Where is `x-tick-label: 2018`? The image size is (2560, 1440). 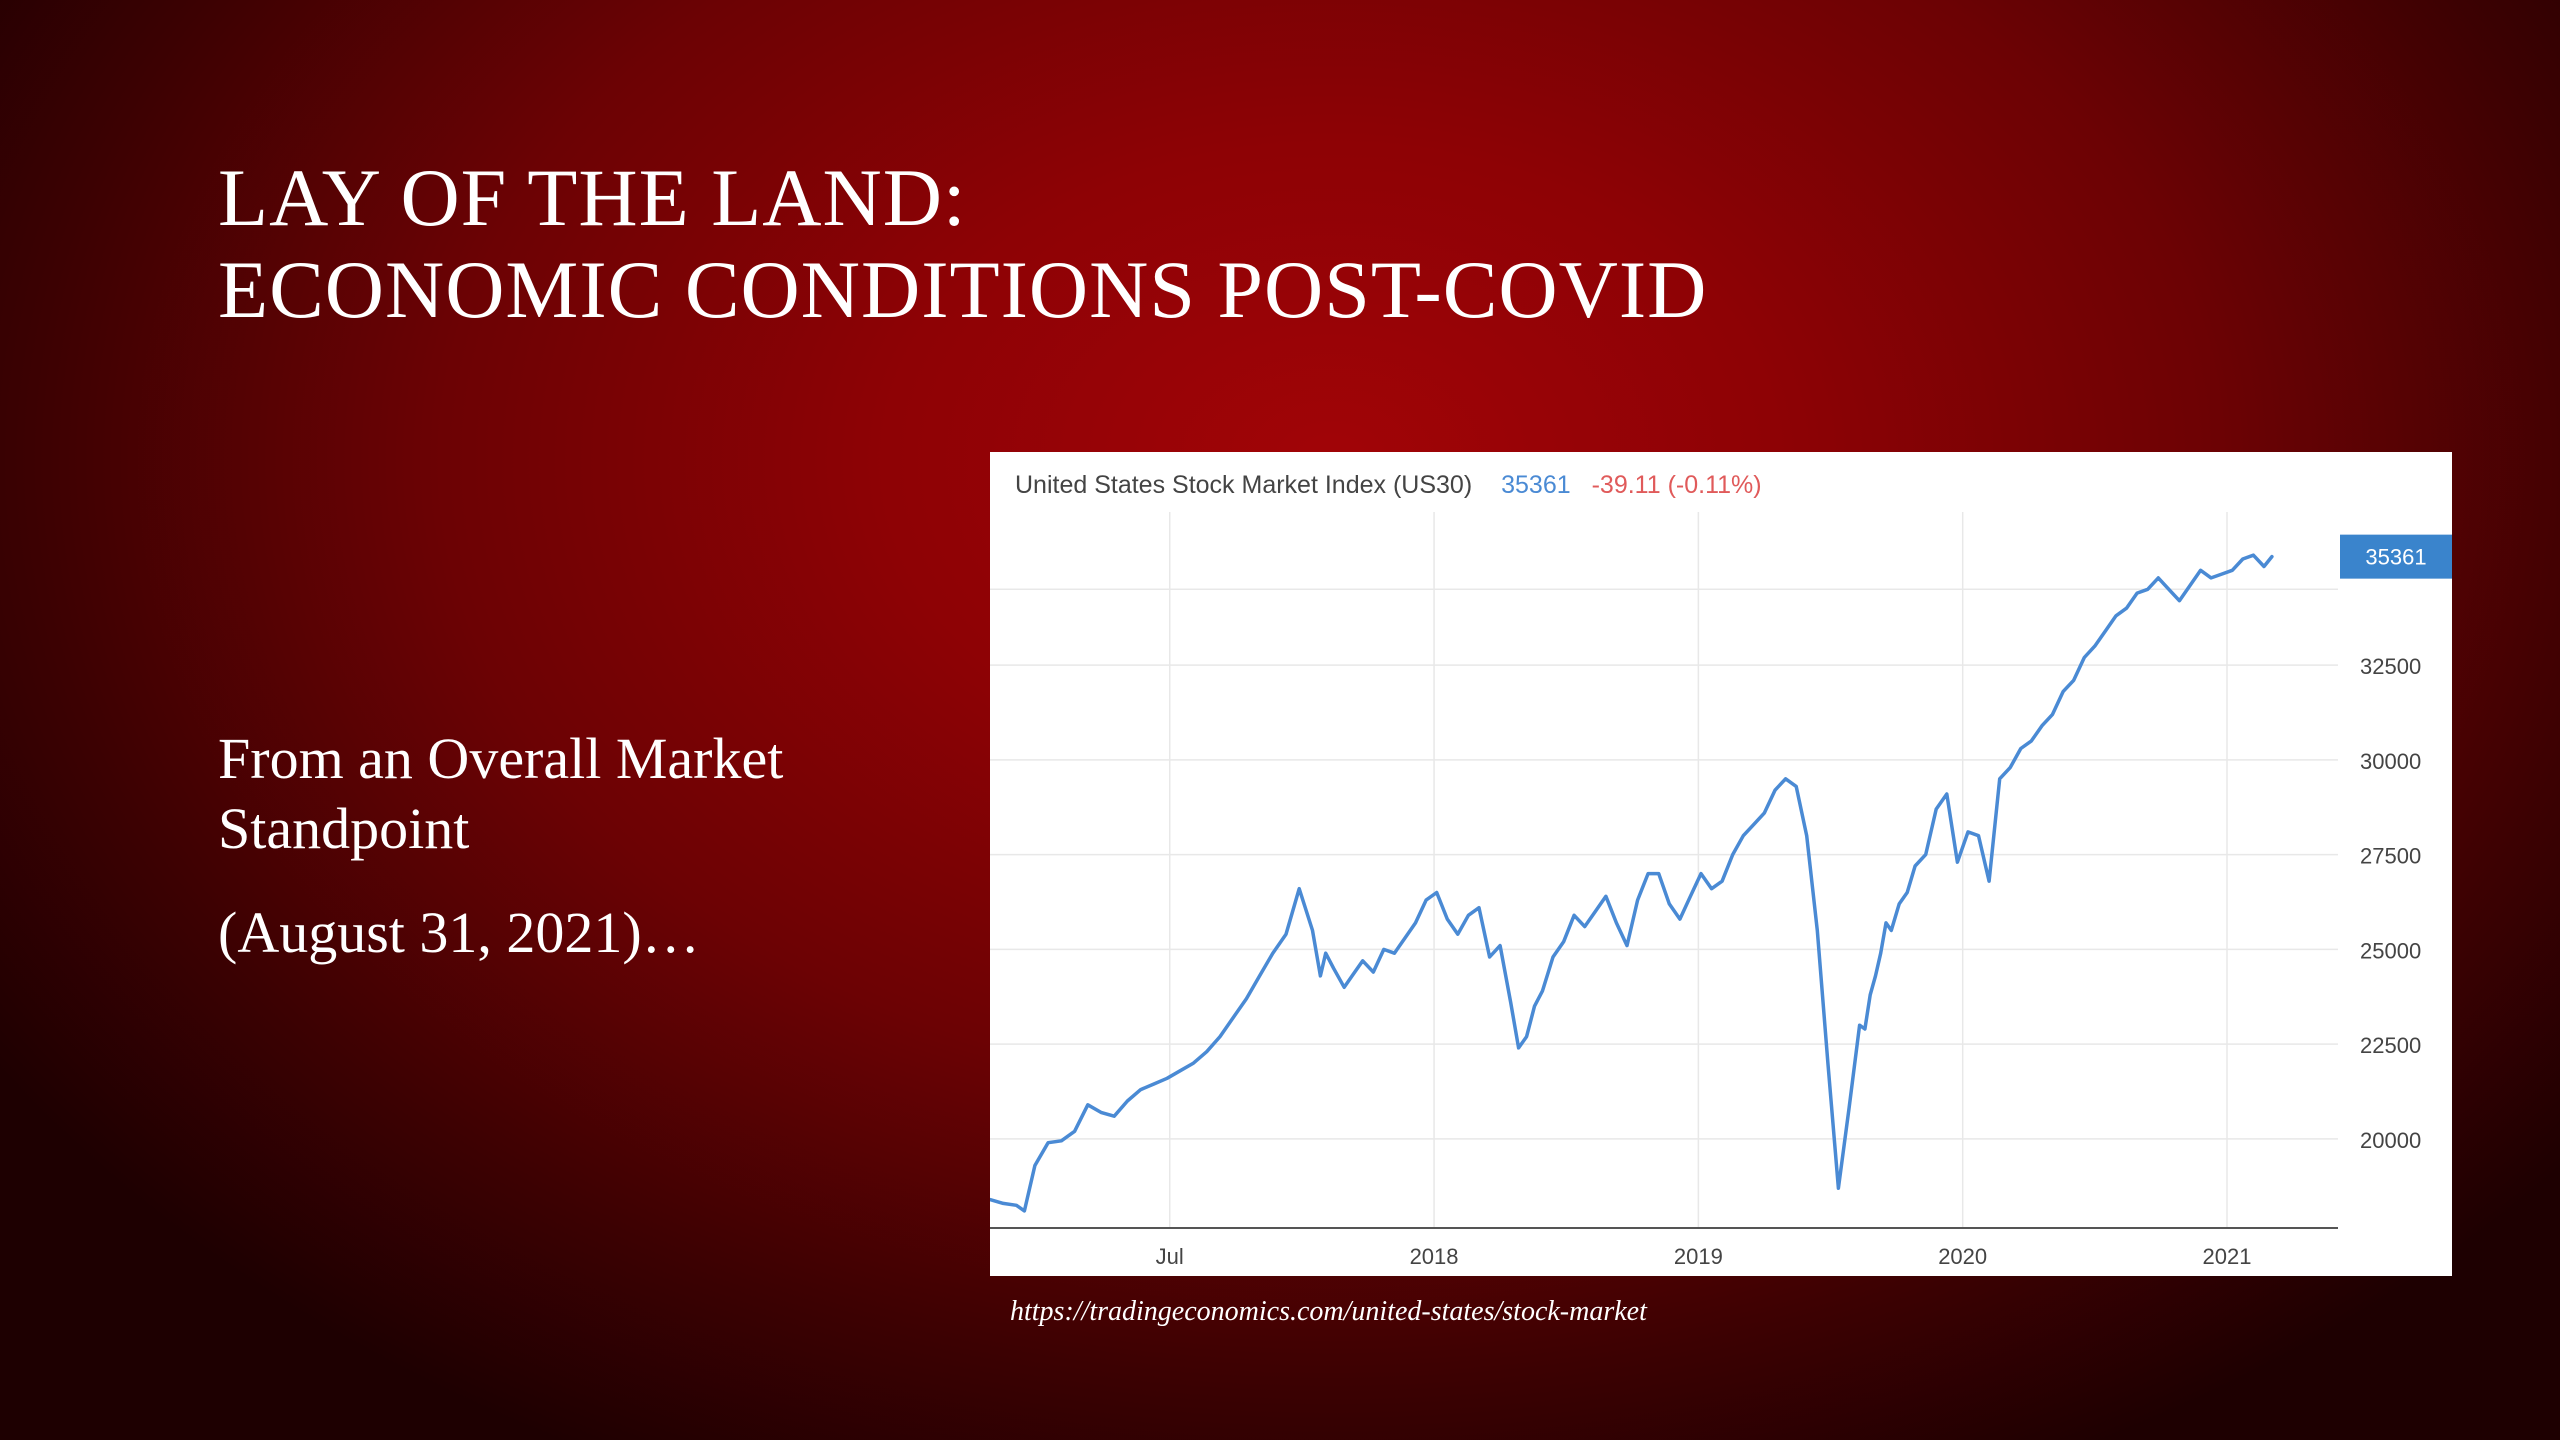
x-tick-label: 2018 is located at coordinates (1434, 1256).